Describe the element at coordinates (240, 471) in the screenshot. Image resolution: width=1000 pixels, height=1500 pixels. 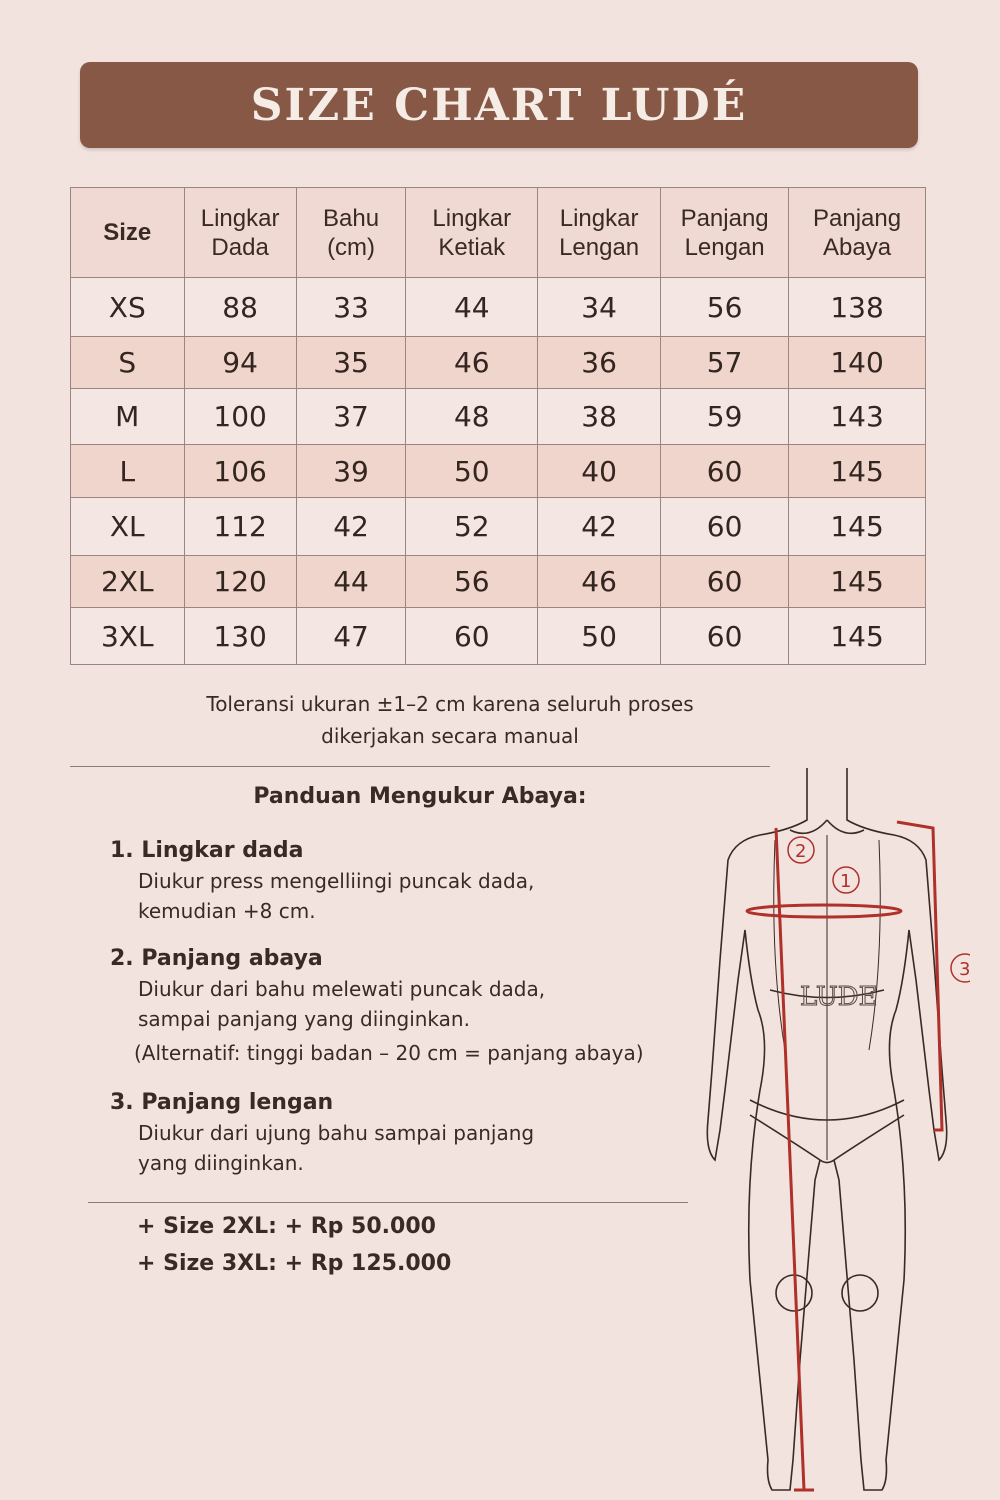
I see `value-cell: 106` at that location.